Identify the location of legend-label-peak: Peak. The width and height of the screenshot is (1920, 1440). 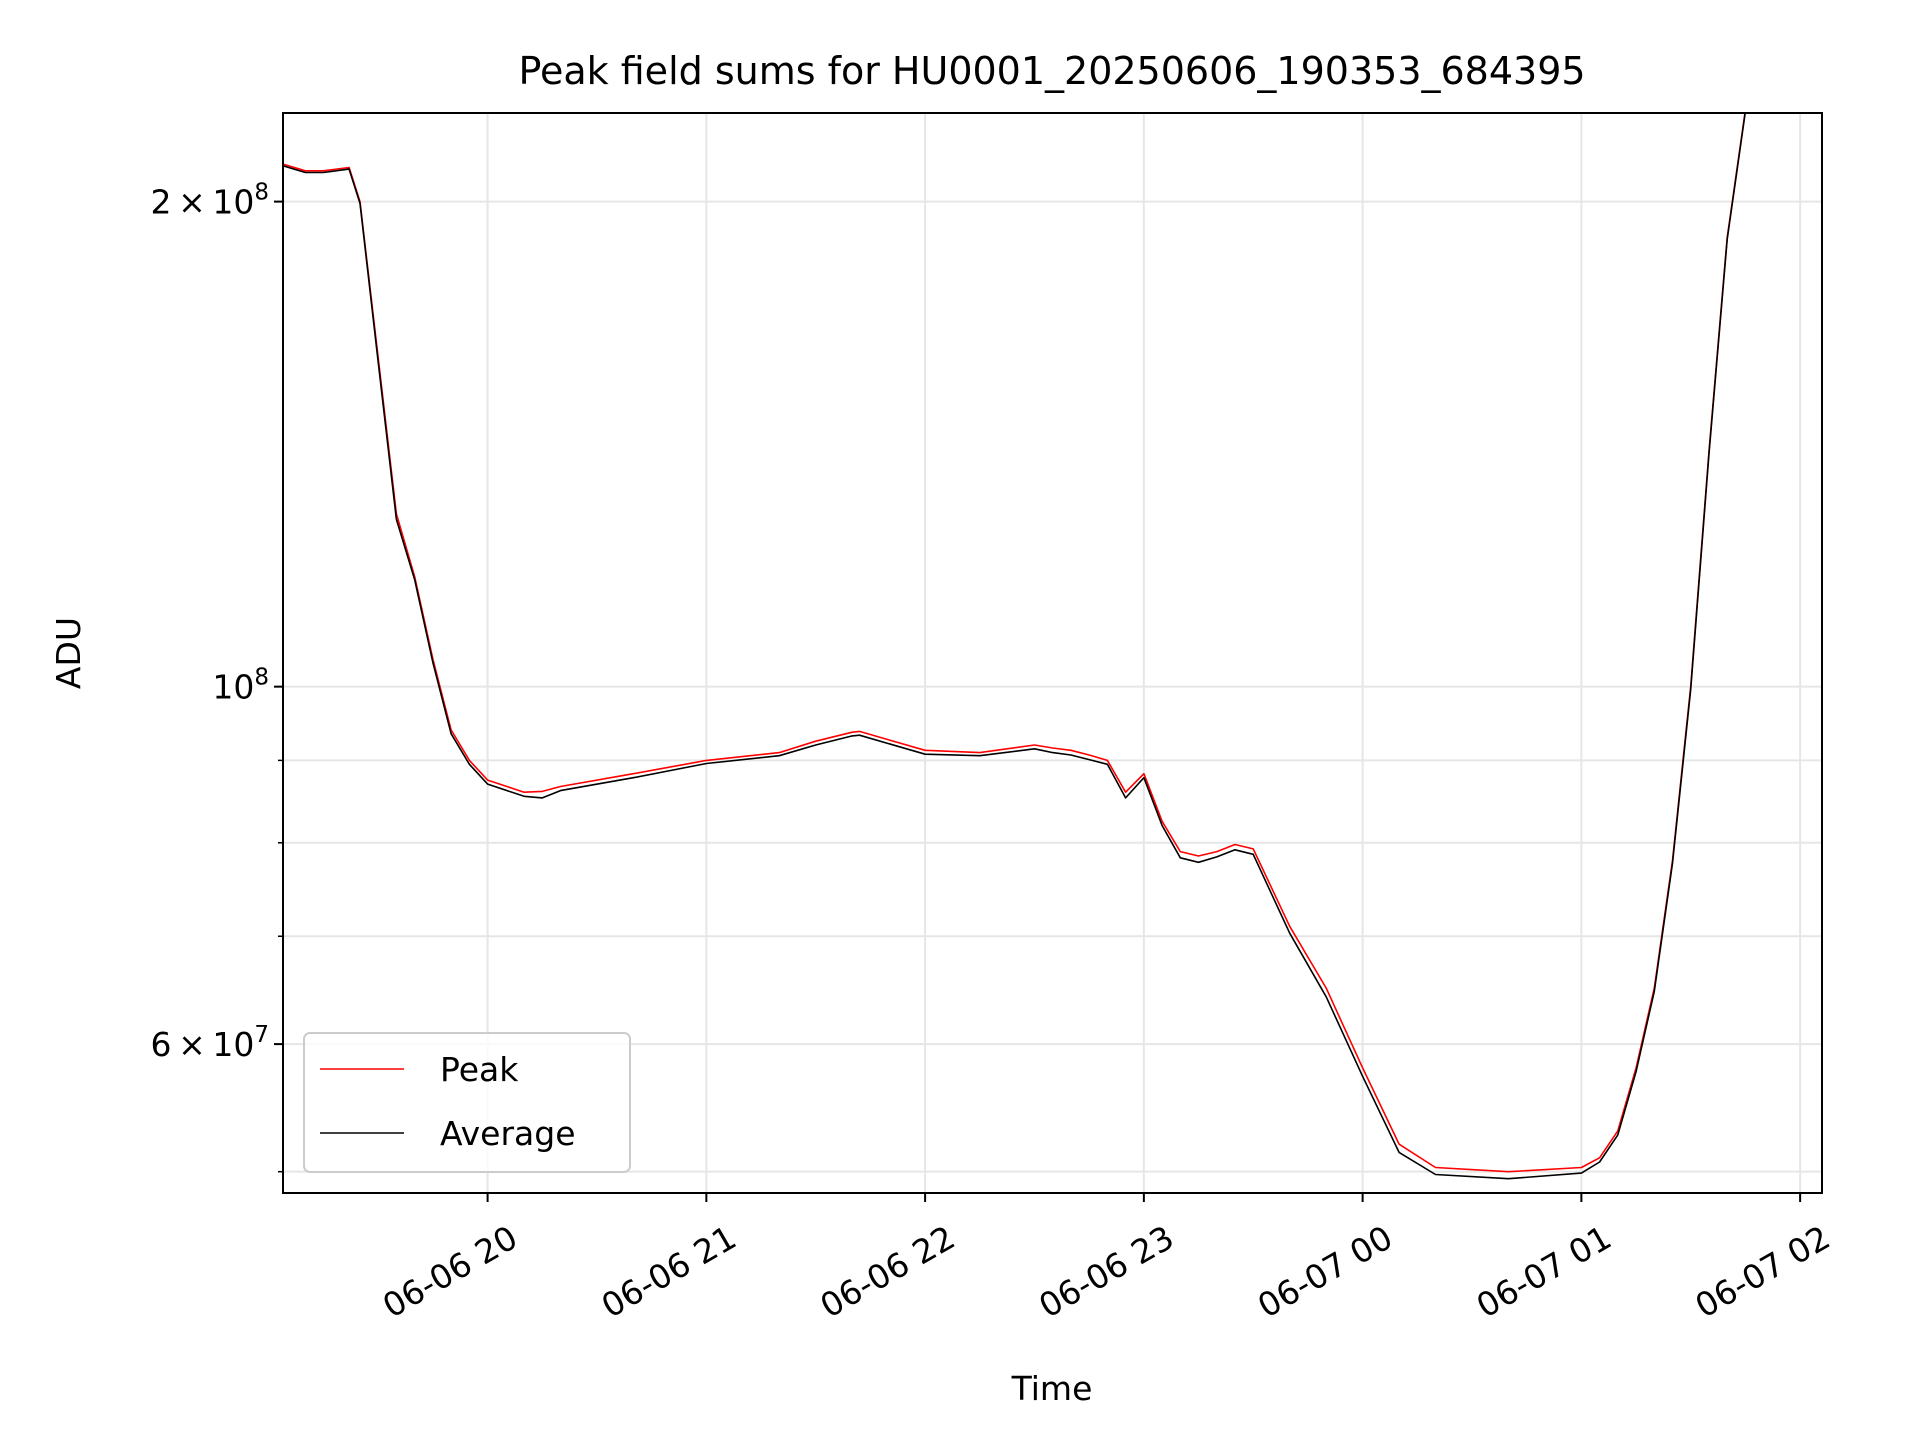
(479, 1069).